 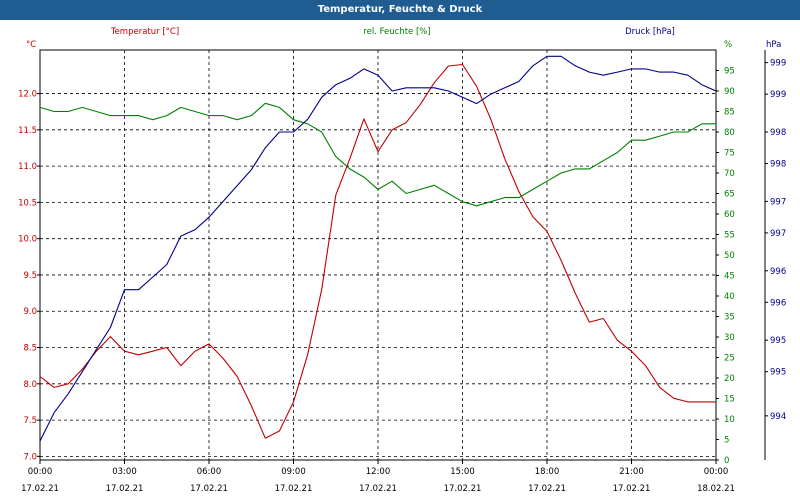 I want to click on date-tick-label: 18.02.21, so click(x=716, y=489).